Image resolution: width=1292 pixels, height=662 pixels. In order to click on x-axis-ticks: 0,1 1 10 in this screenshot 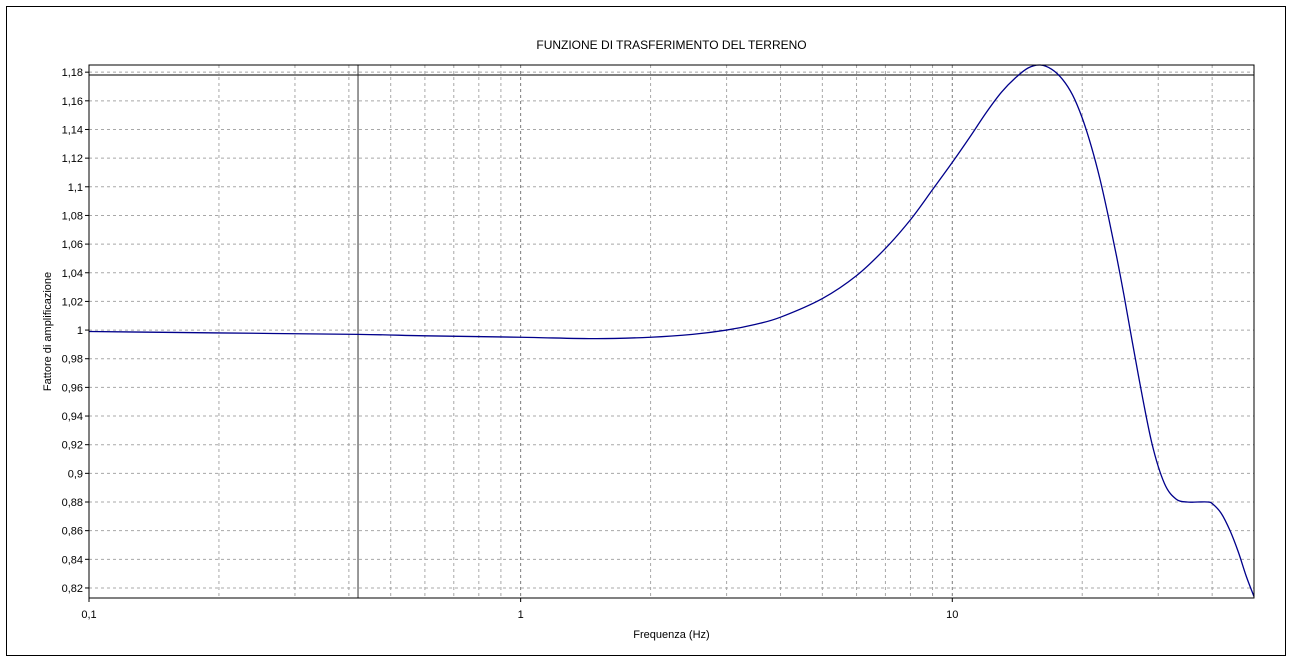, I will do `click(519, 609)`.